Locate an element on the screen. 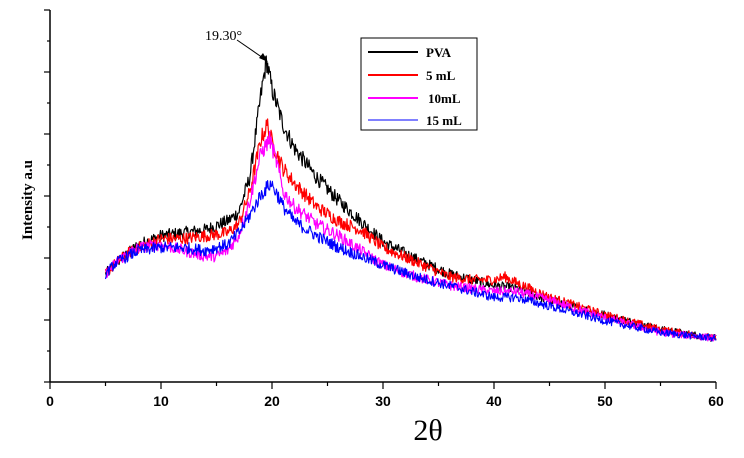 The width and height of the screenshot is (744, 458). peak-annotation: 19.30° is located at coordinates (236, 45).